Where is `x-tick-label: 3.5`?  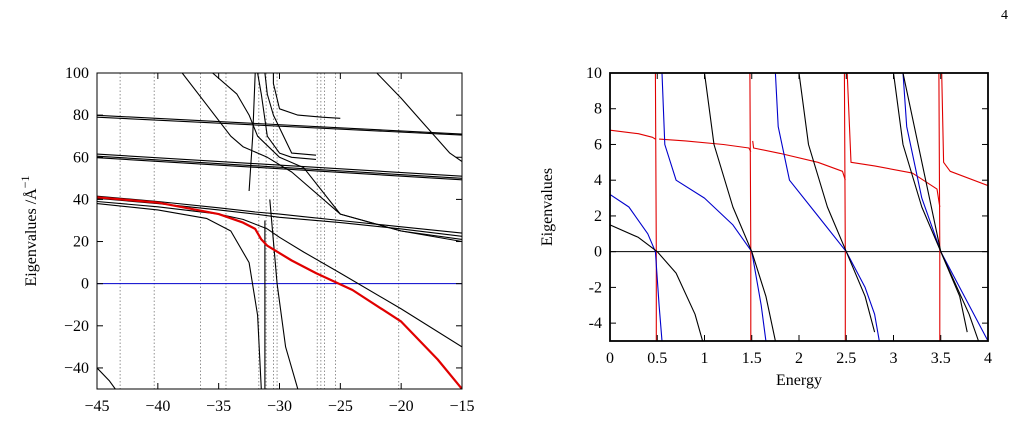
x-tick-label: 3.5 is located at coordinates (941, 358).